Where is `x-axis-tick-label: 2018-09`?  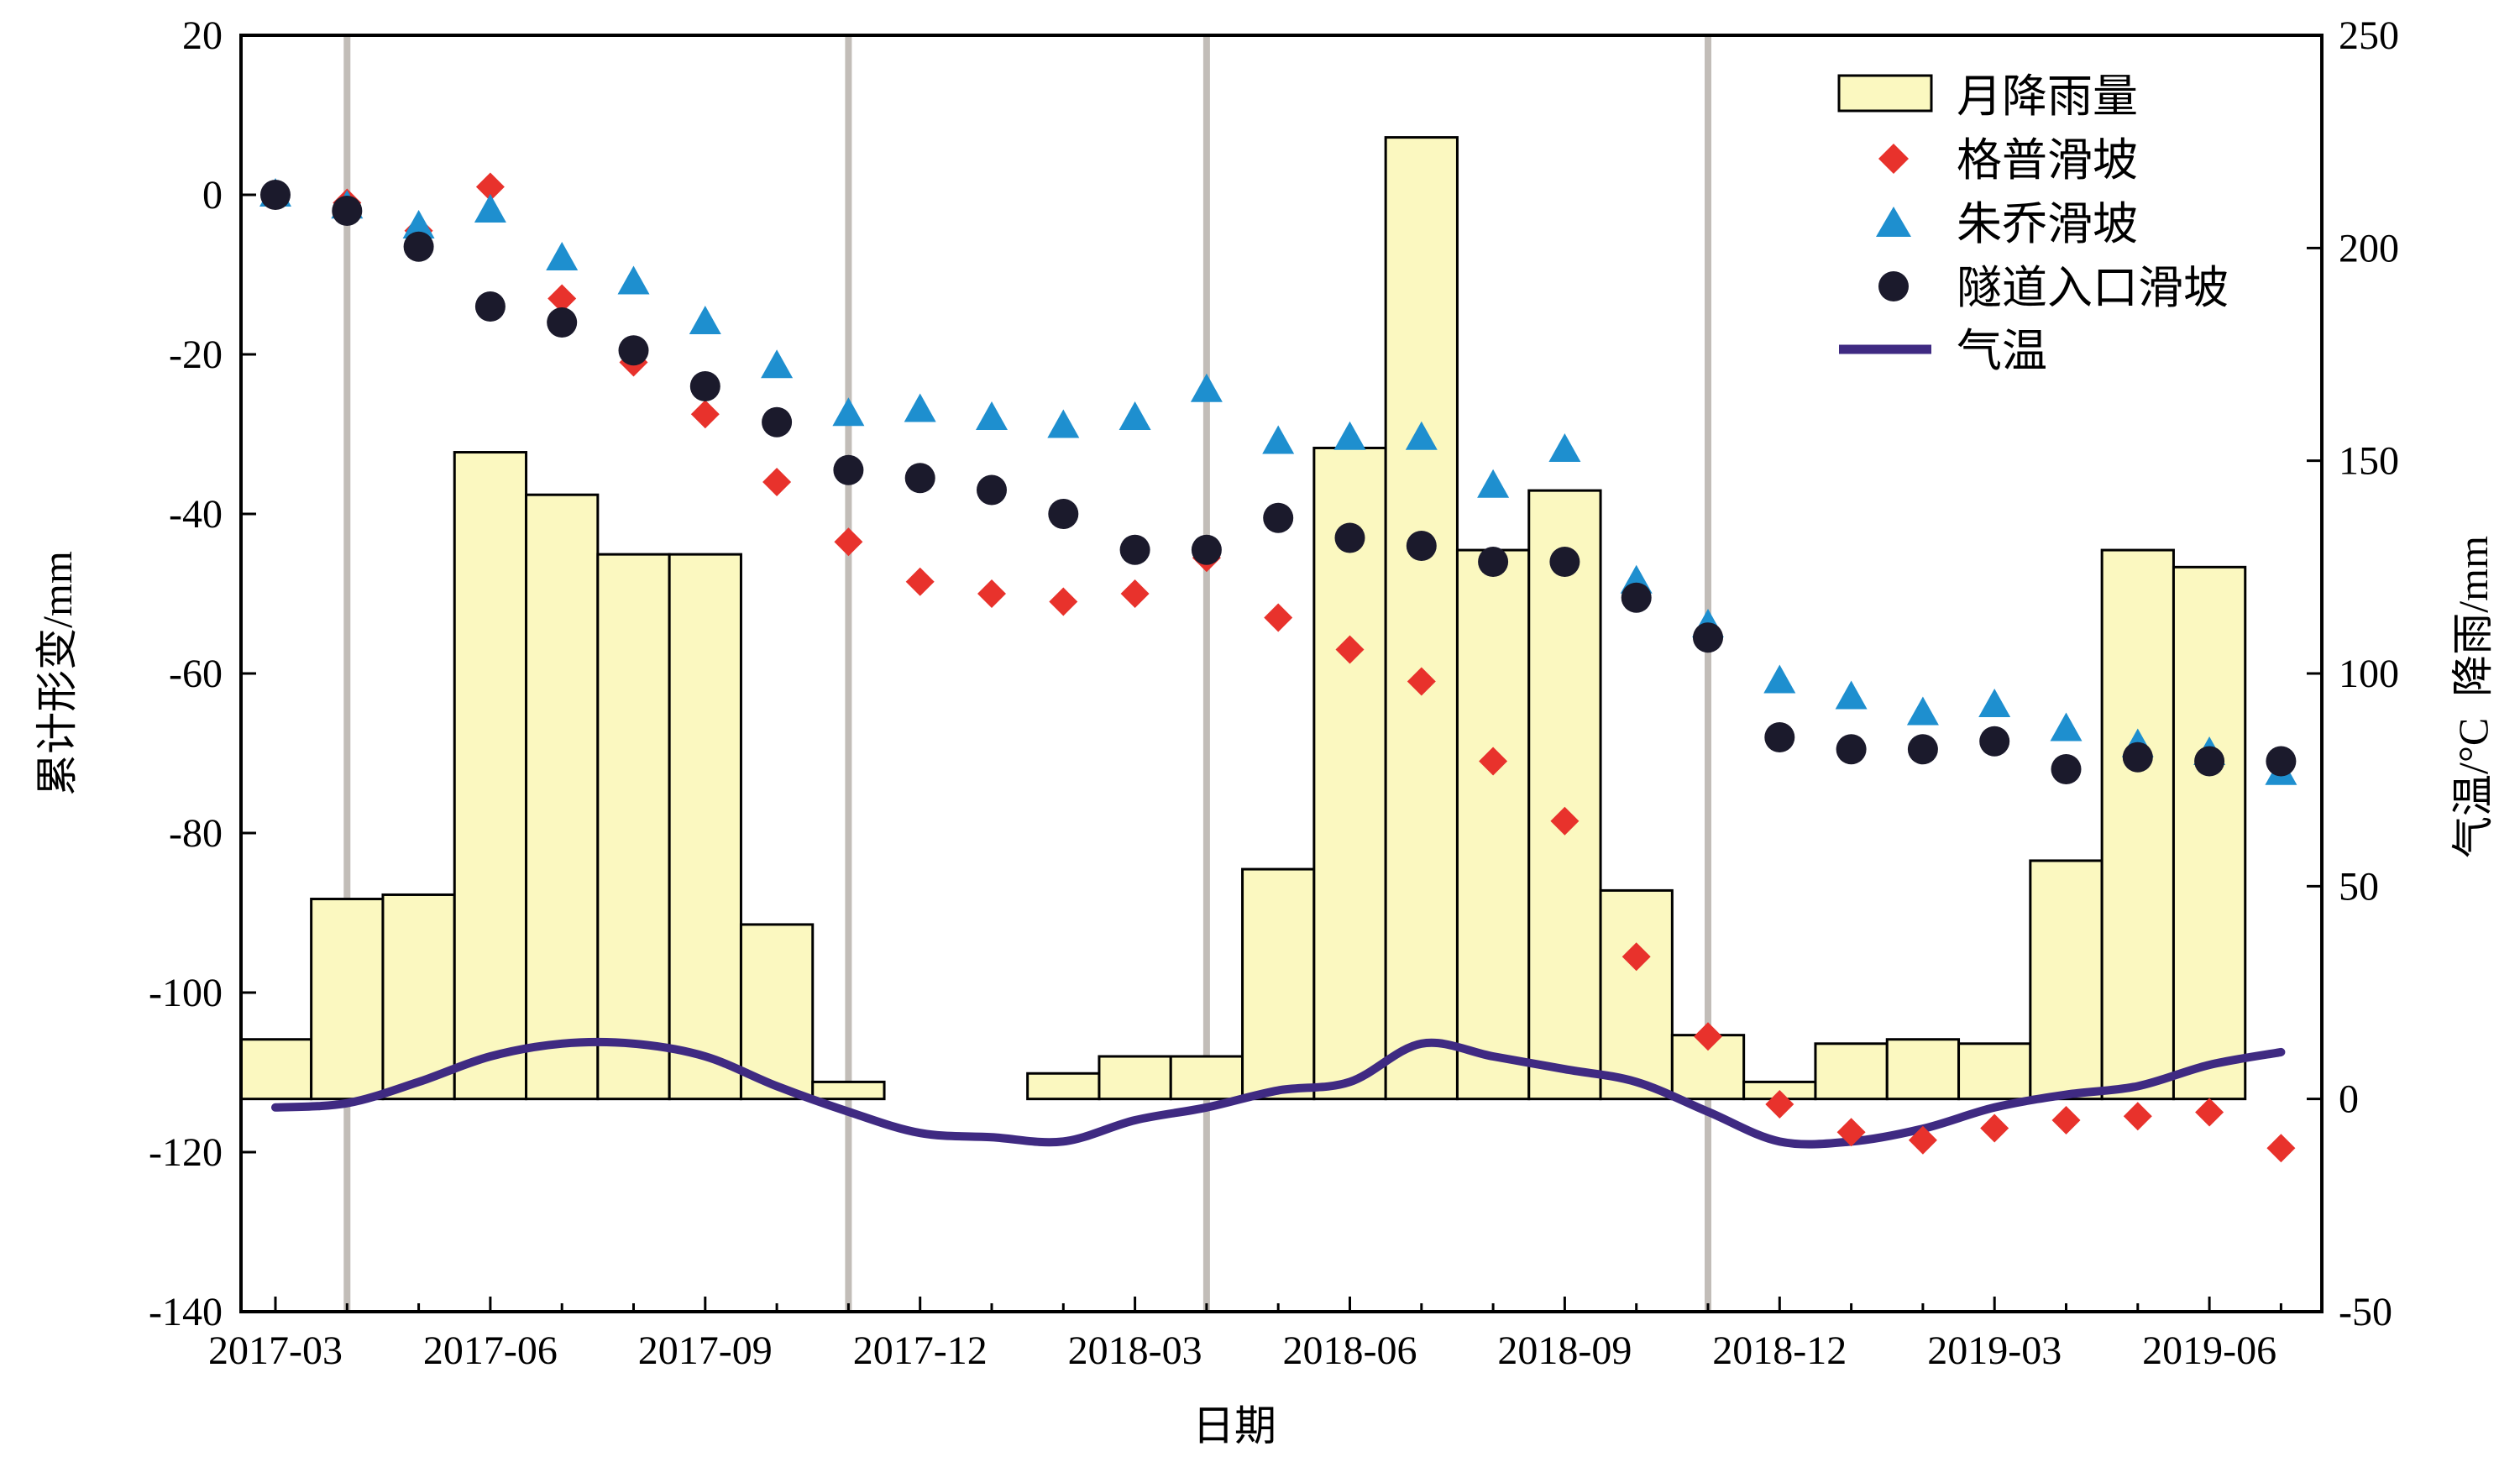 x-axis-tick-label: 2018-09 is located at coordinates (1565, 1350).